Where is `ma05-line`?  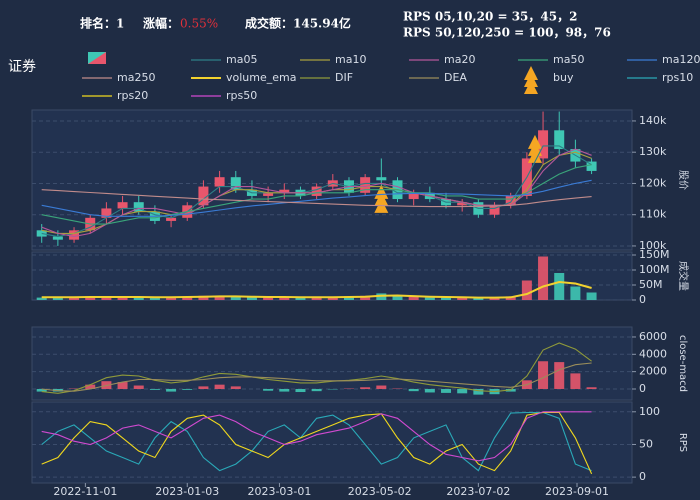
ma05-line is located at coordinates (316, 191).